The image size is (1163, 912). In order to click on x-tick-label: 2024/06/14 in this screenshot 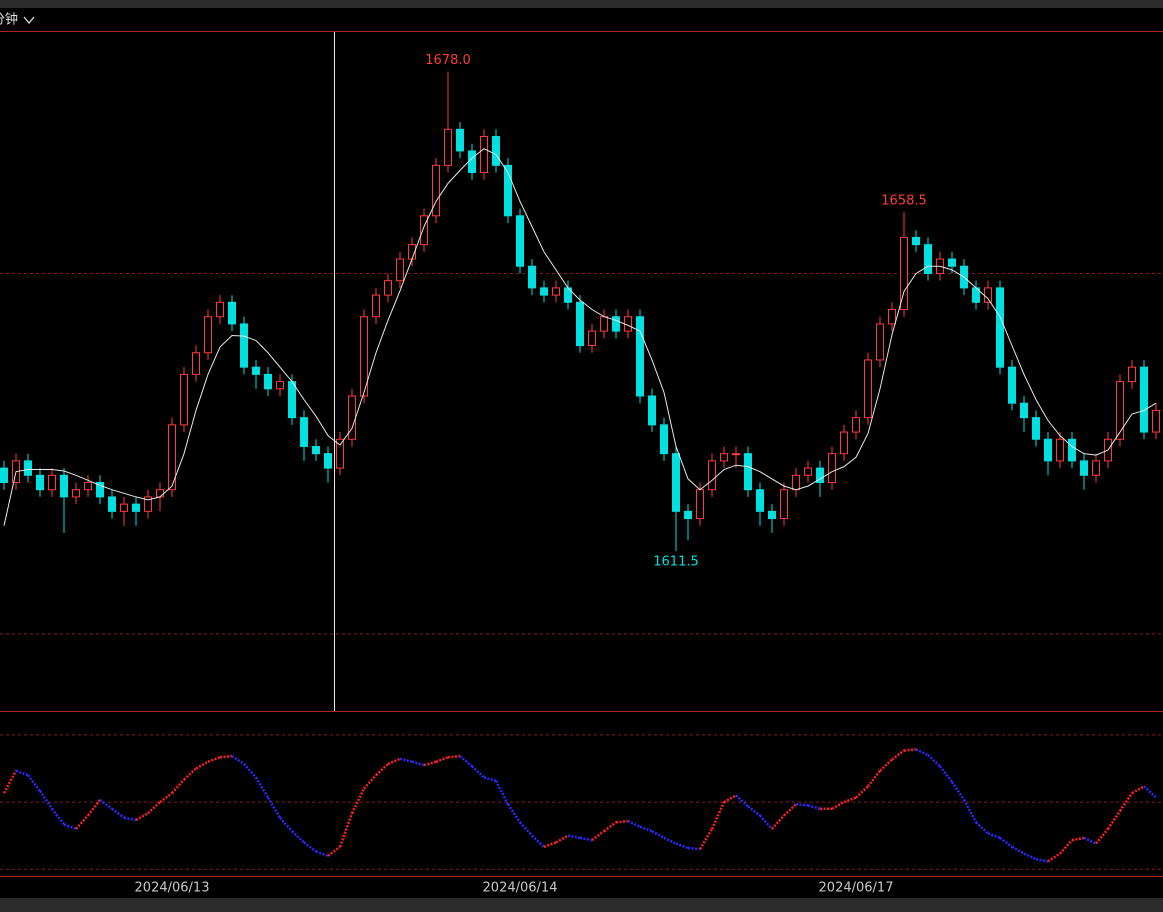, I will do `click(520, 888)`.